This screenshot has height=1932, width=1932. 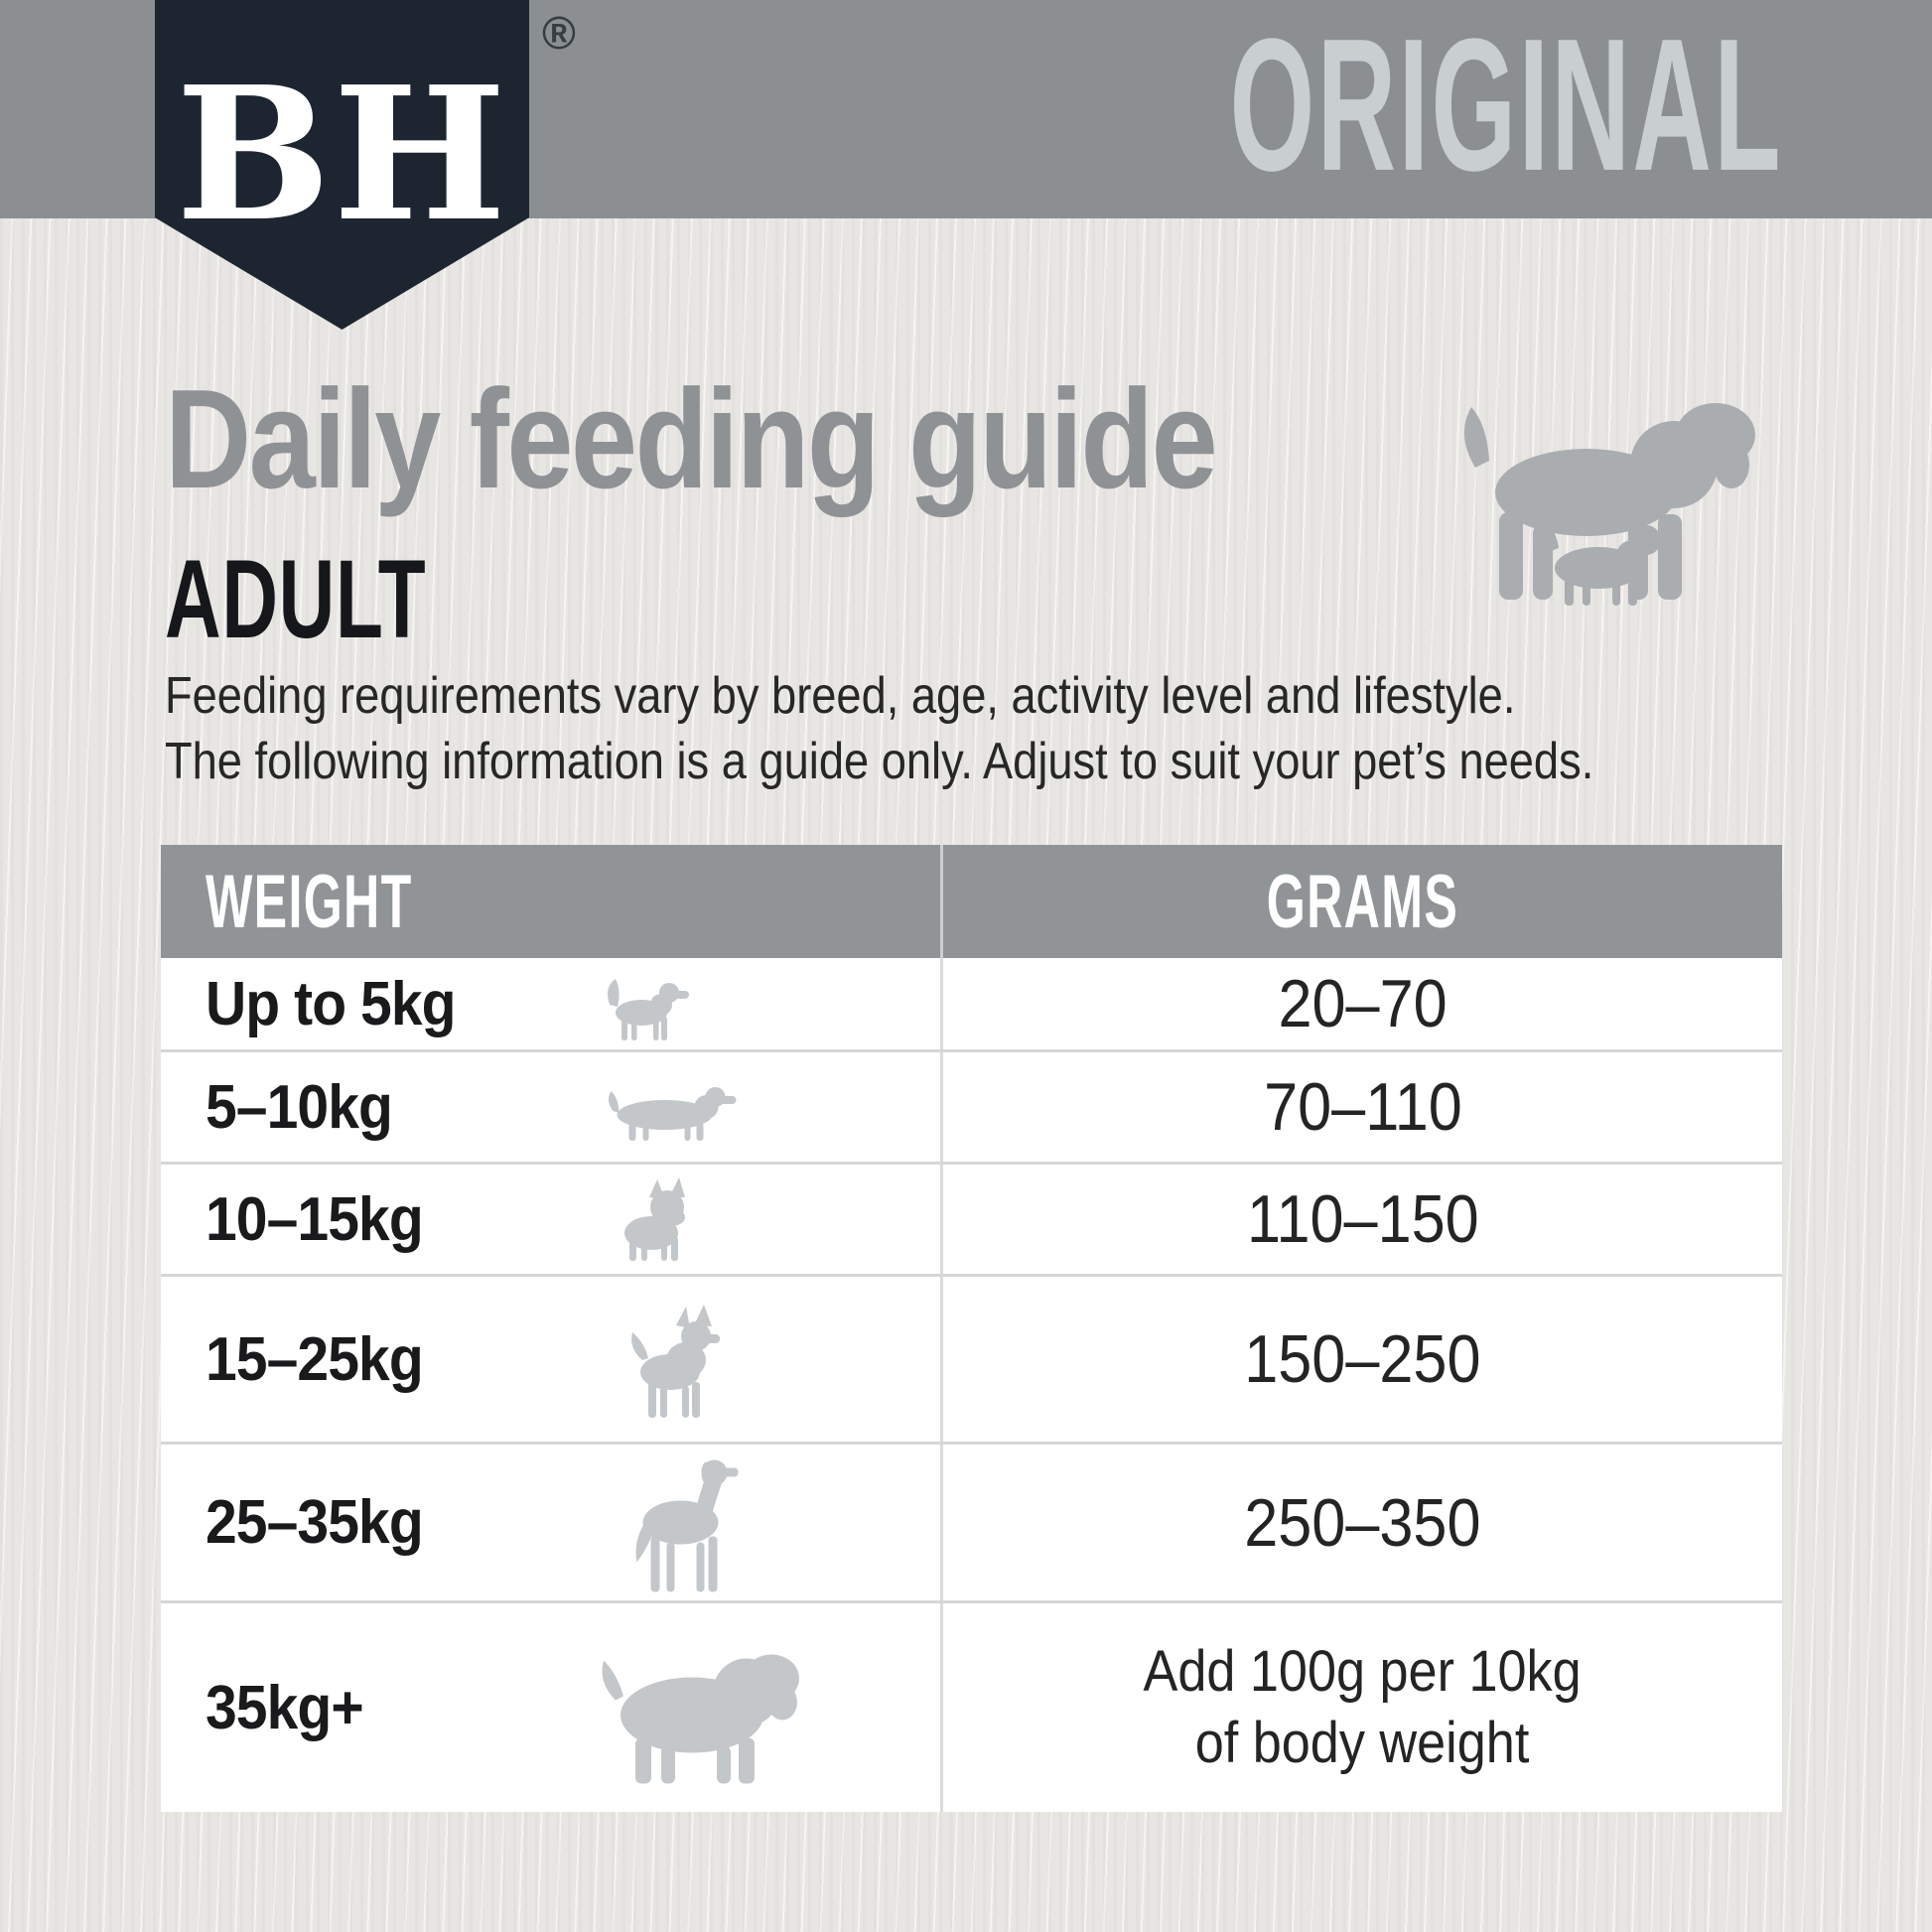 What do you see at coordinates (552, 1220) in the screenshot?
I see `weight-cell: 10–15kg` at bounding box center [552, 1220].